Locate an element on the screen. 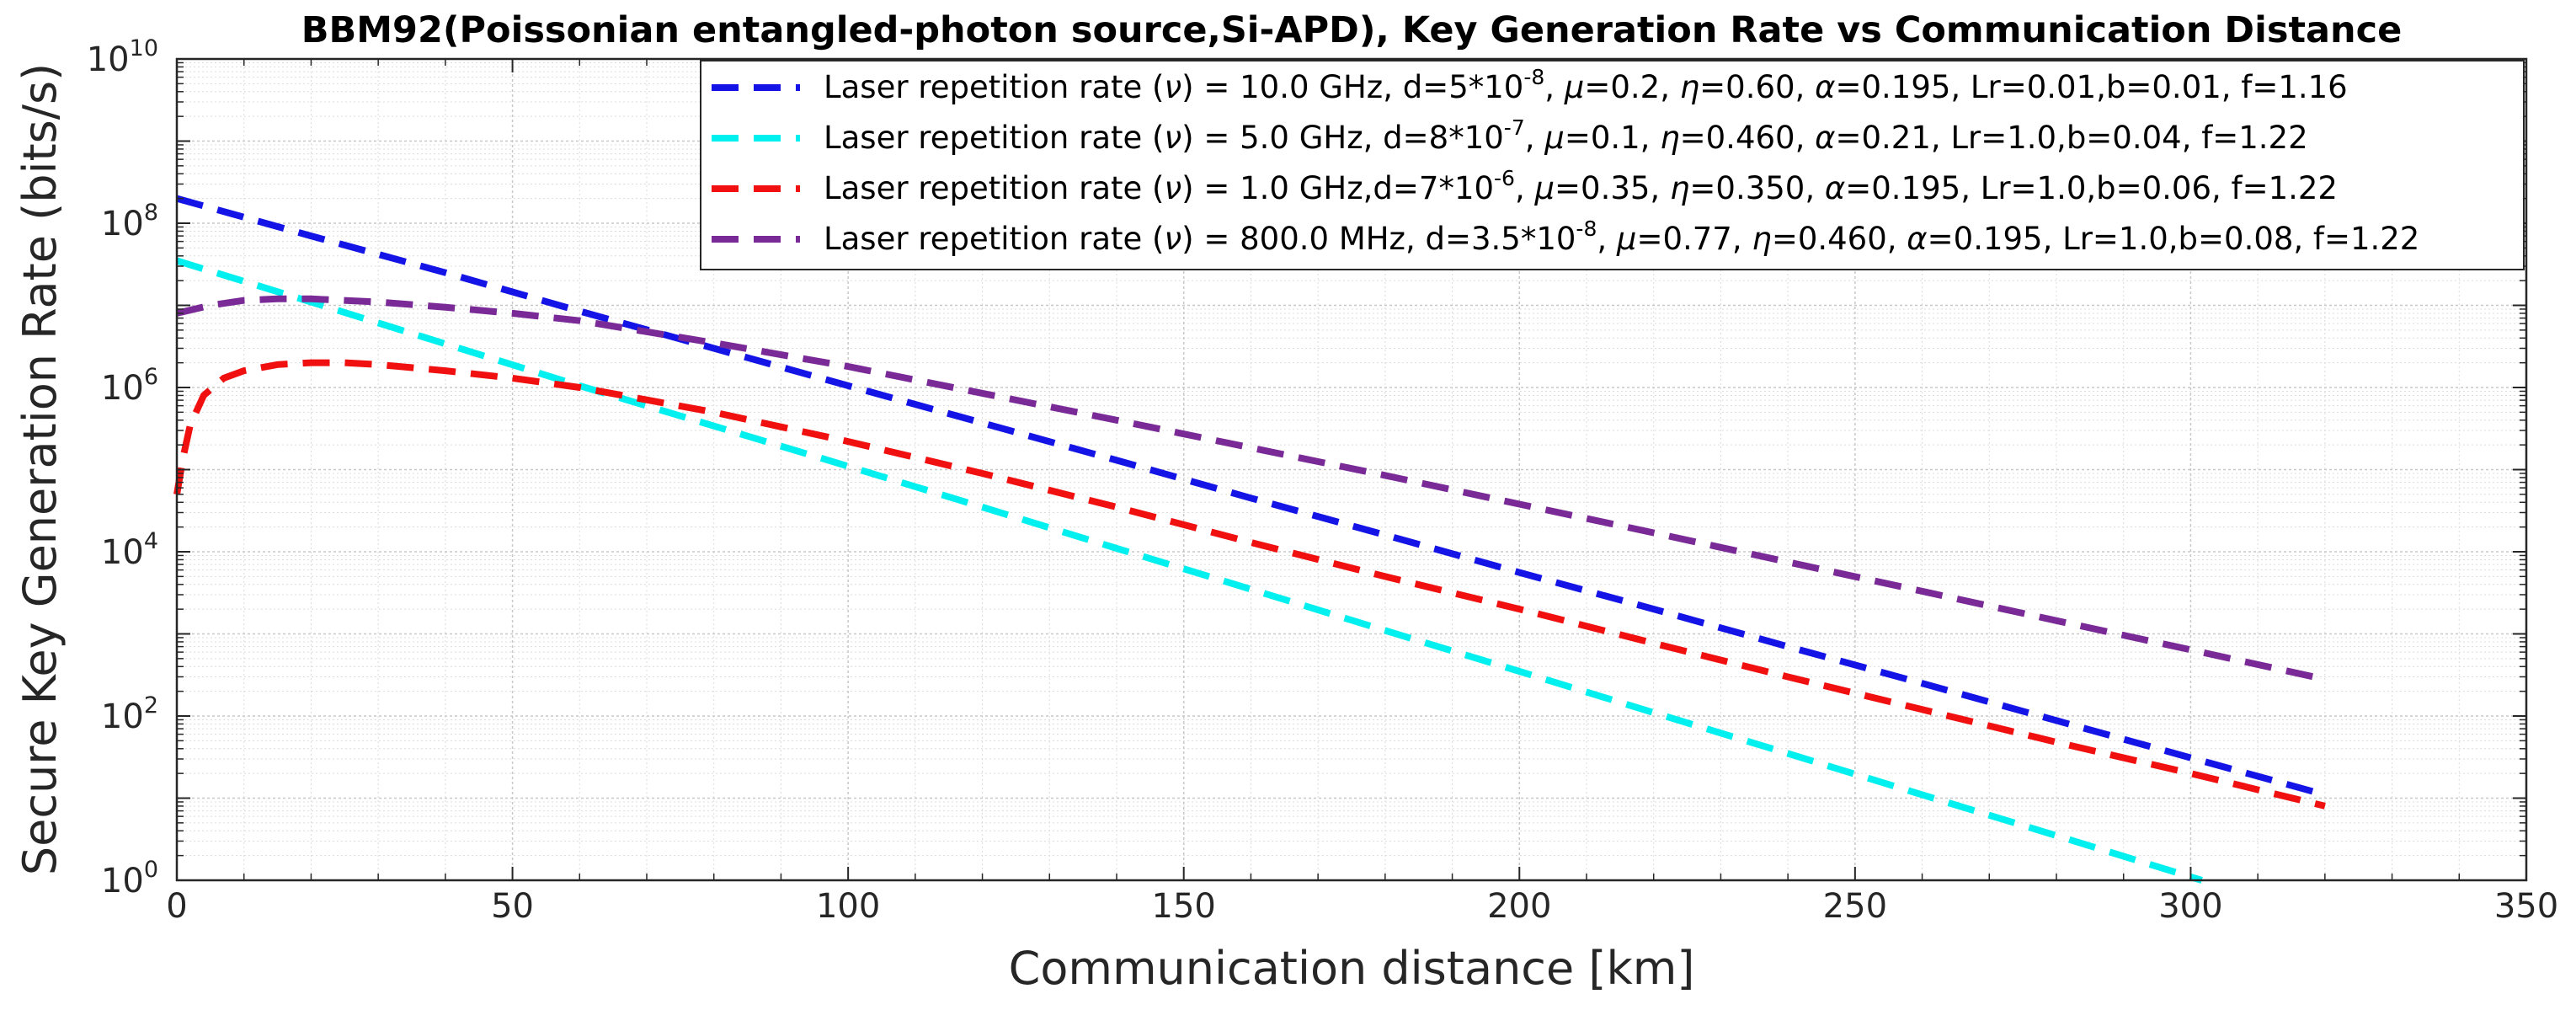 The width and height of the screenshot is (2576, 1010). x-tick-label: 250 is located at coordinates (1855, 906).